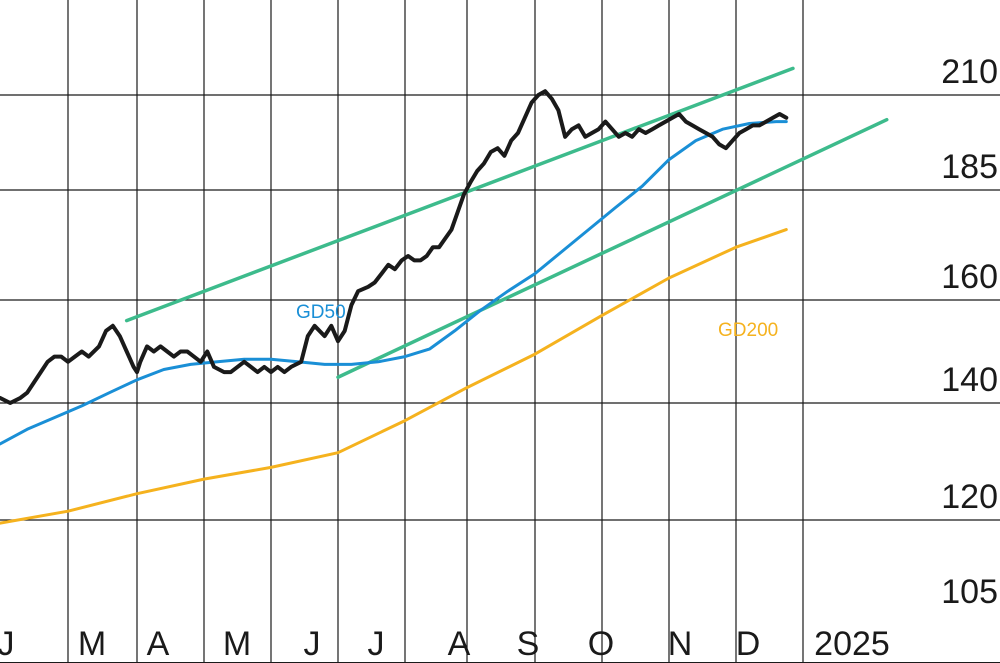  Describe the element at coordinates (969, 592) in the screenshot. I see `y-tick-label: 105` at that location.